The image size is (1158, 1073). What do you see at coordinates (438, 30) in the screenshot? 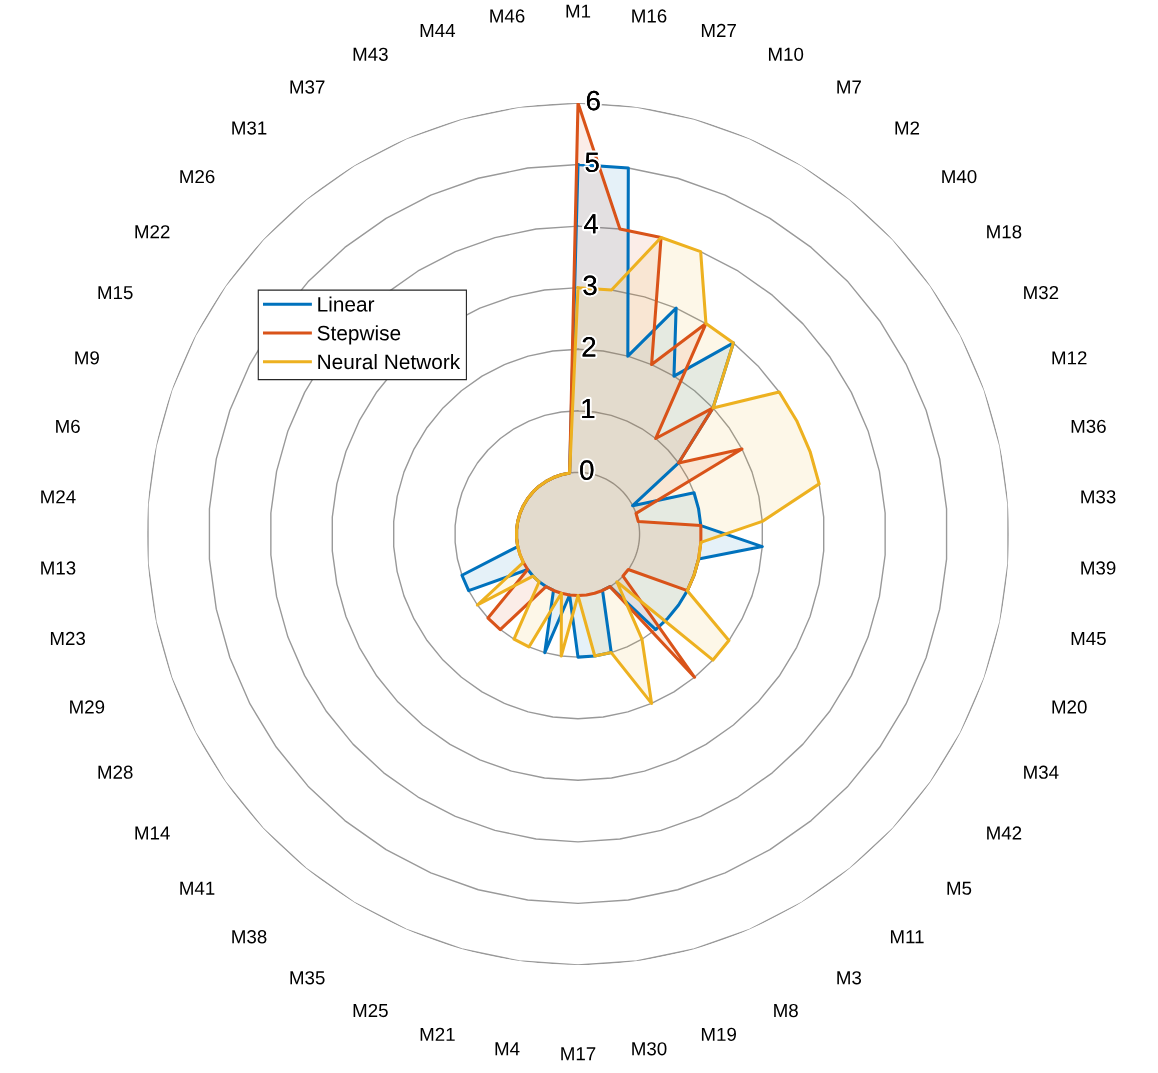
I see `spoke-label: M44` at bounding box center [438, 30].